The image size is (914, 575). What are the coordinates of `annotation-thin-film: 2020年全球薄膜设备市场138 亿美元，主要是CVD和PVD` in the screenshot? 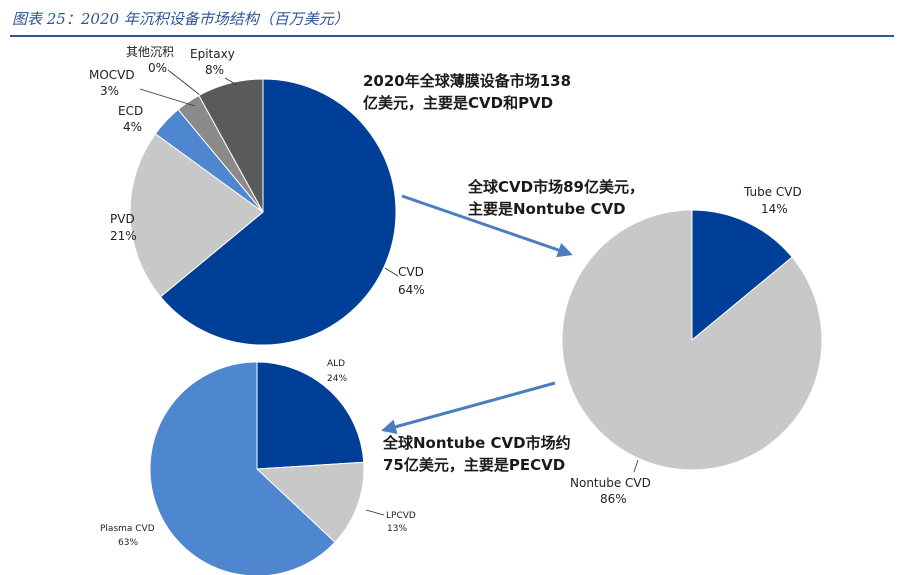 It's located at (467, 92).